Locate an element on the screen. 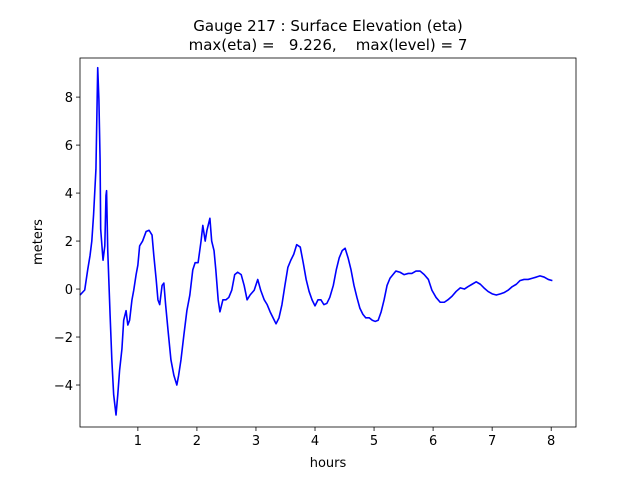 Image resolution: width=640 pixels, height=484 pixels. x-axis-label: hours is located at coordinates (328, 463).